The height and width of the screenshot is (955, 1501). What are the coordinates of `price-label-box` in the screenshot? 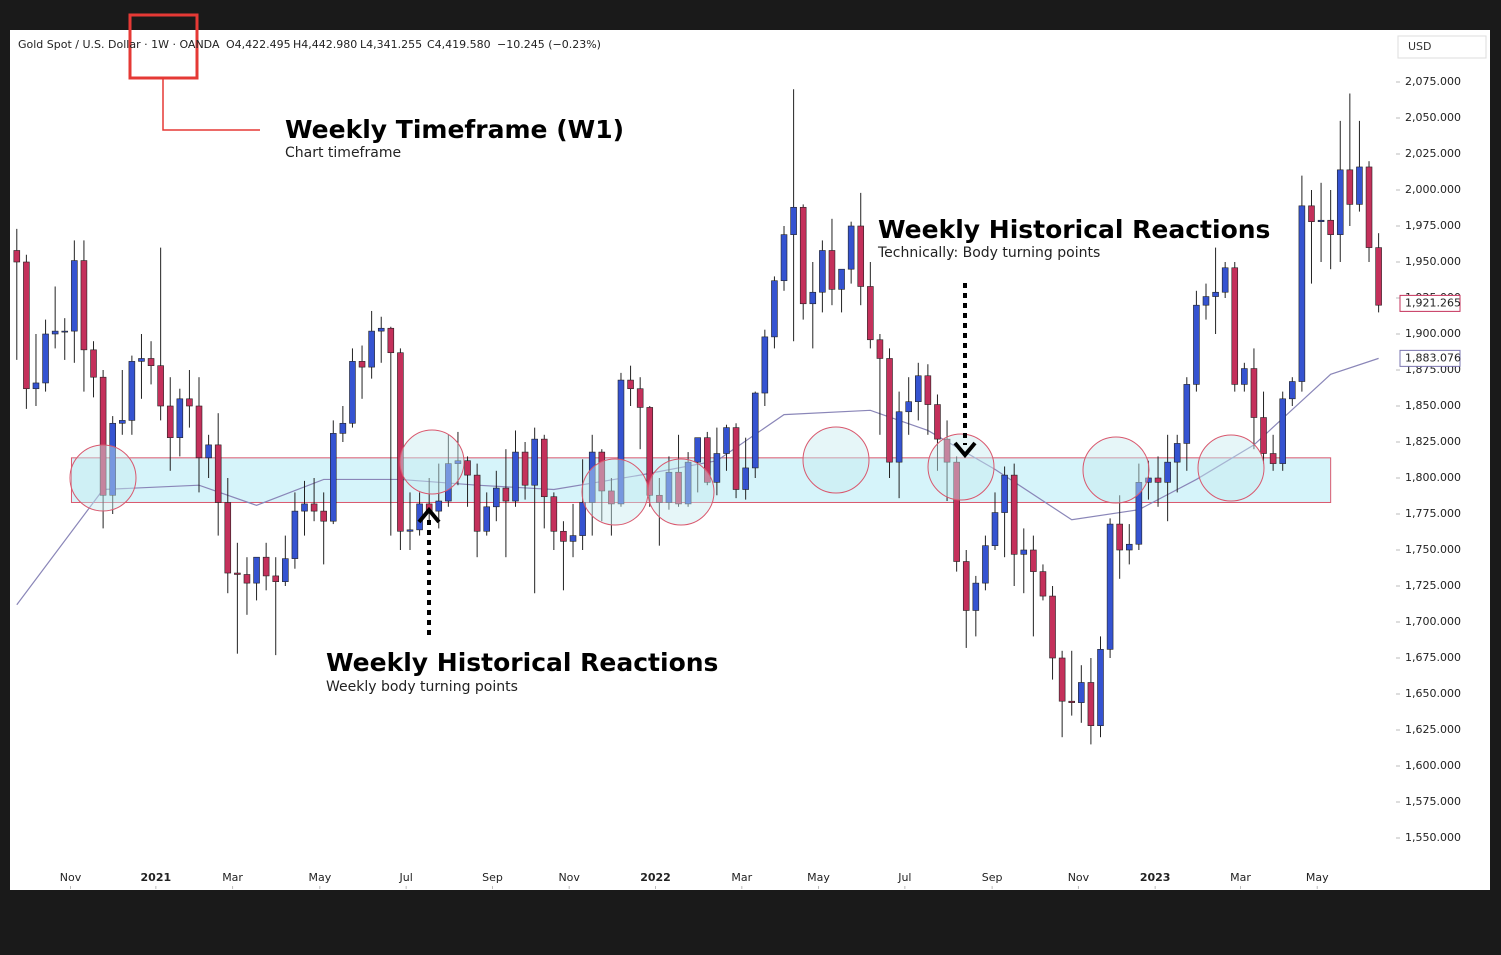 It's located at (1430, 303).